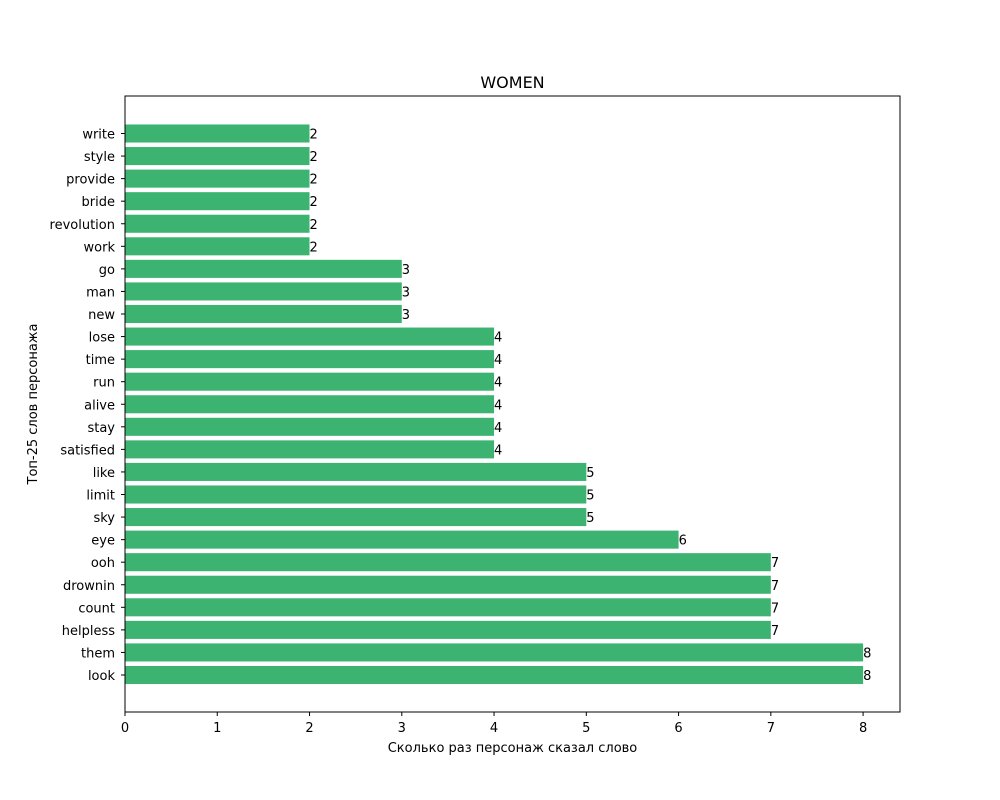  I want to click on bar-run, so click(310, 381).